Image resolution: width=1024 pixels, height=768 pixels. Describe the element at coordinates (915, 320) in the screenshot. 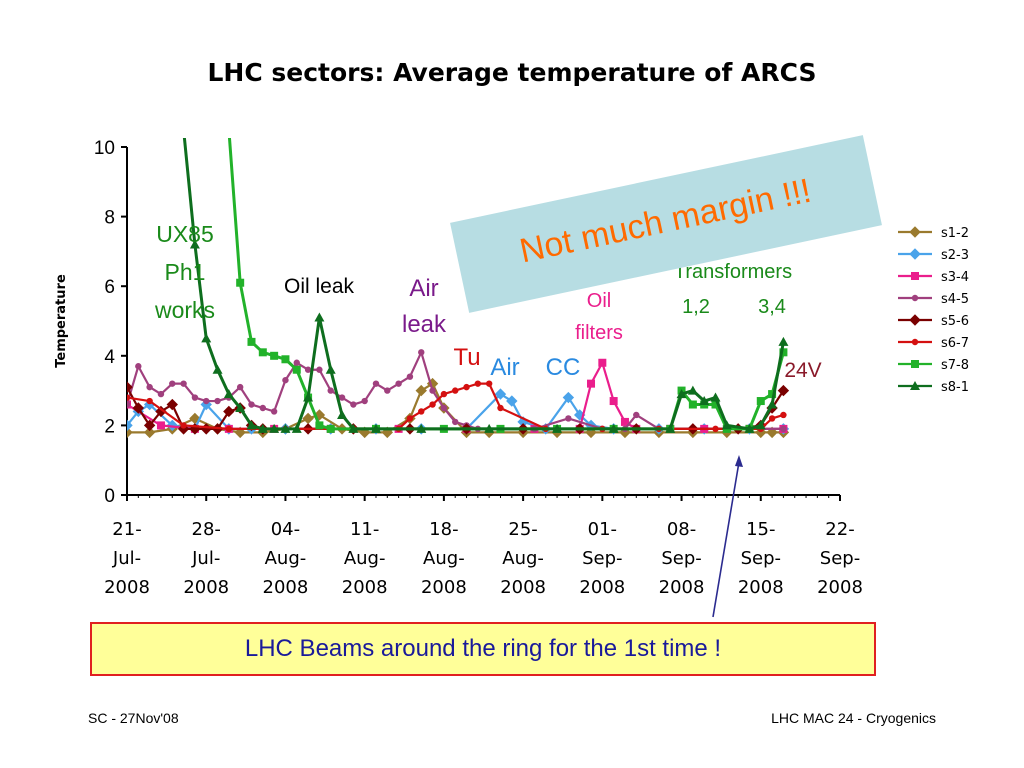

I see `legend-marker-s56` at that location.